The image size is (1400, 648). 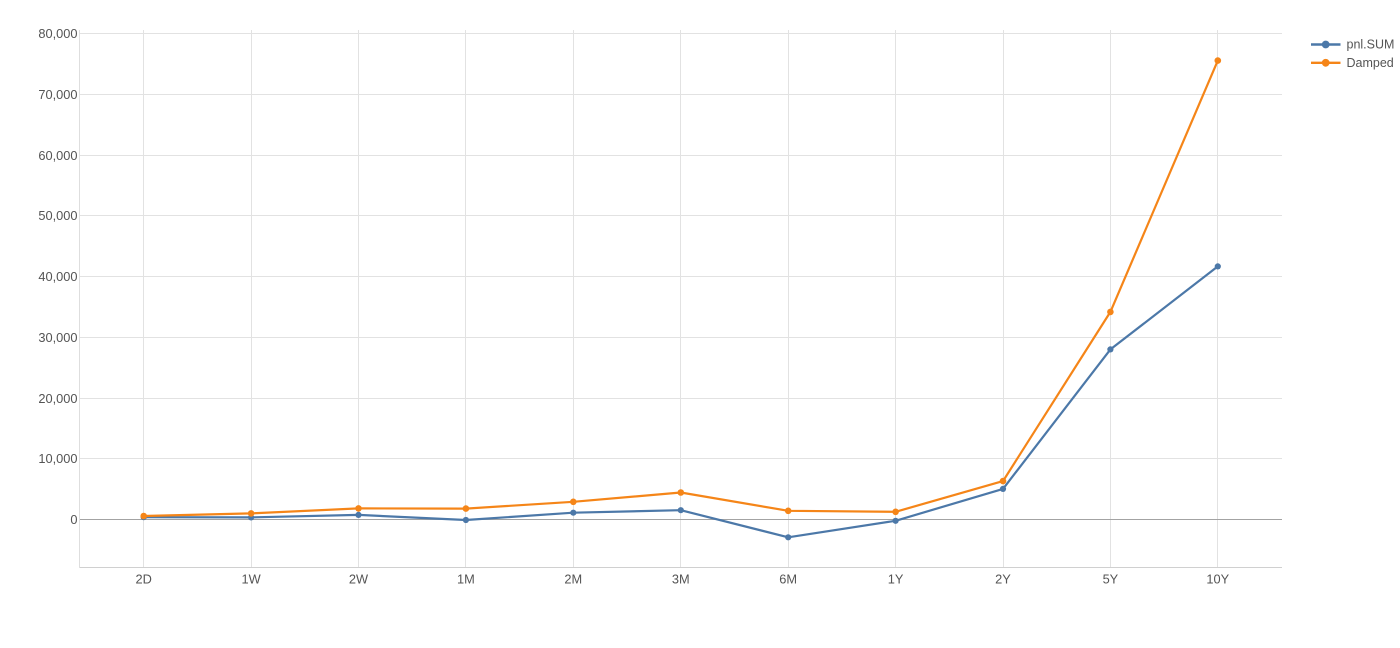 I want to click on svg-text: 2M, so click(x=573, y=578).